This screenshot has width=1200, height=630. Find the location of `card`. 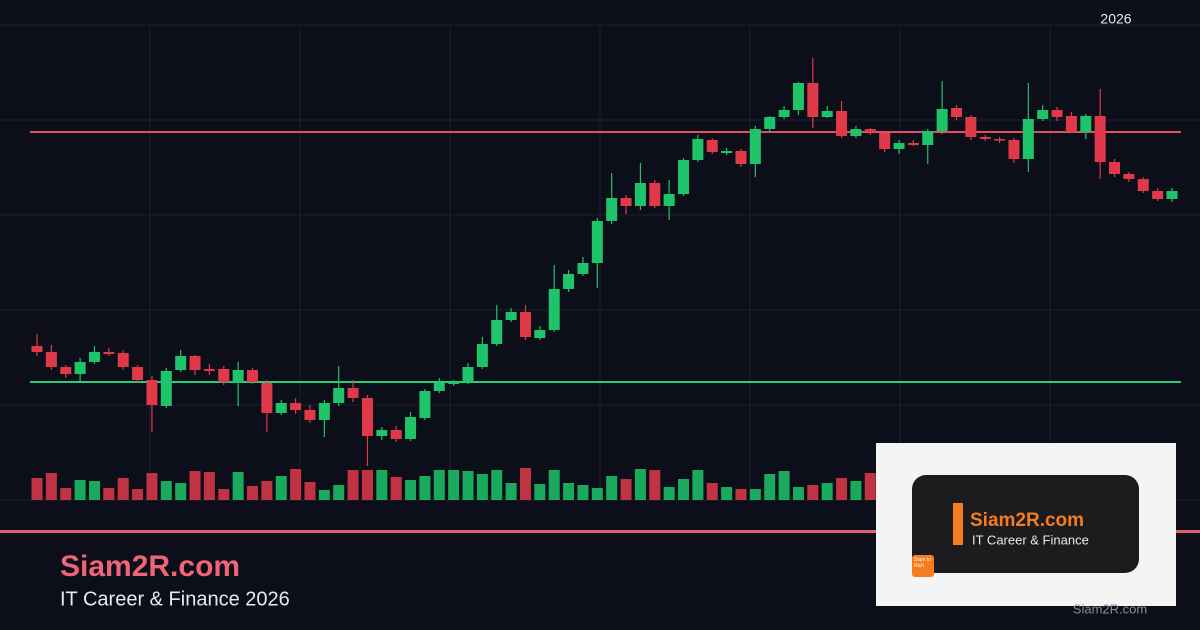

card is located at coordinates (1025, 524).